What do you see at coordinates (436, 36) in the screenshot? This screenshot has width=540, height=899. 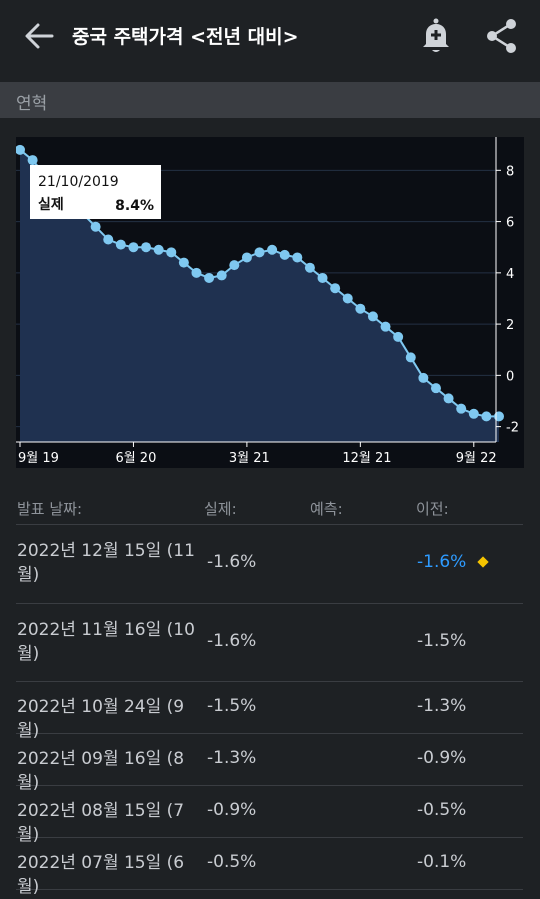 I see `bell-plus-icon` at bounding box center [436, 36].